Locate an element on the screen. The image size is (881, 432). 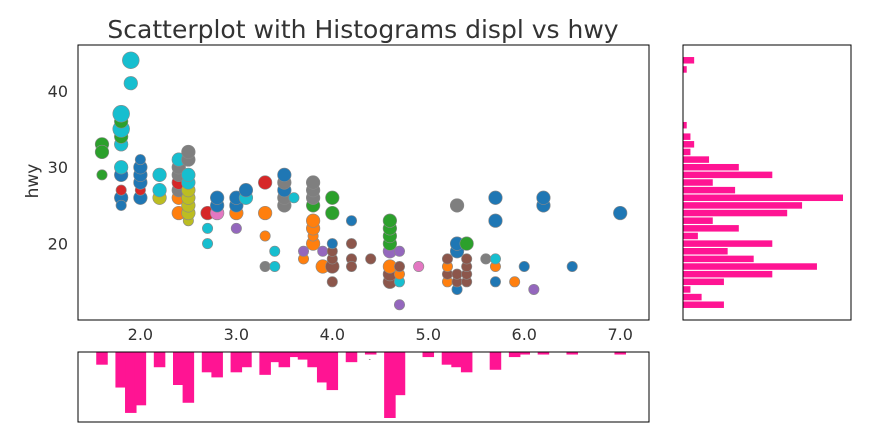
x-tick-label: 5.0 is located at coordinates (428, 334).